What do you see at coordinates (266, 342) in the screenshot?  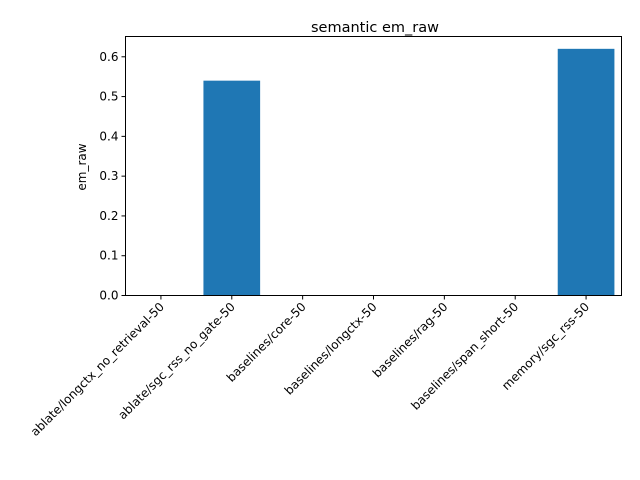 I see `x-tick-label: baselines/core-50` at bounding box center [266, 342].